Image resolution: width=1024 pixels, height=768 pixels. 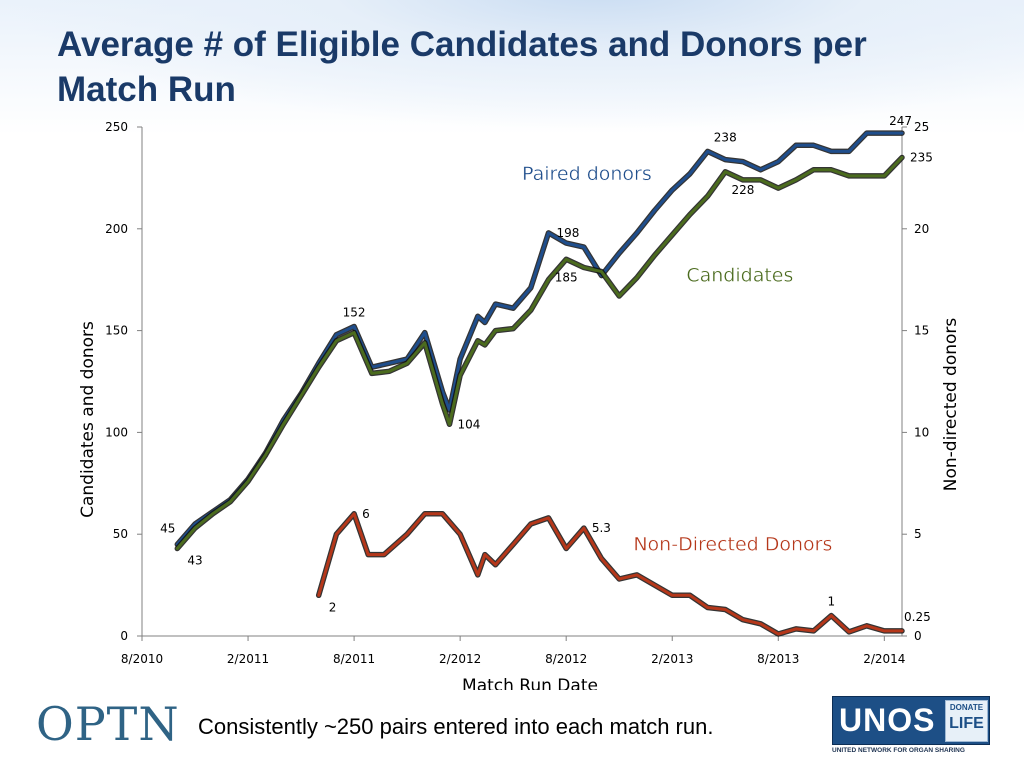 I want to click on x-tick-label: 8/2013, so click(x=778, y=659).